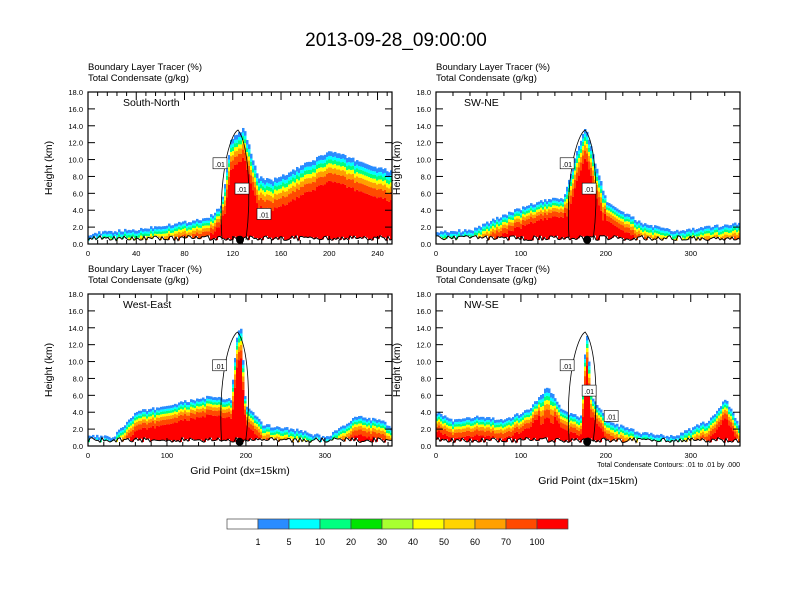 The width and height of the screenshot is (792, 612). Describe the element at coordinates (493, 269) in the screenshot. I see `panel-title-line: Boundary Layer Tracer (%)` at that location.